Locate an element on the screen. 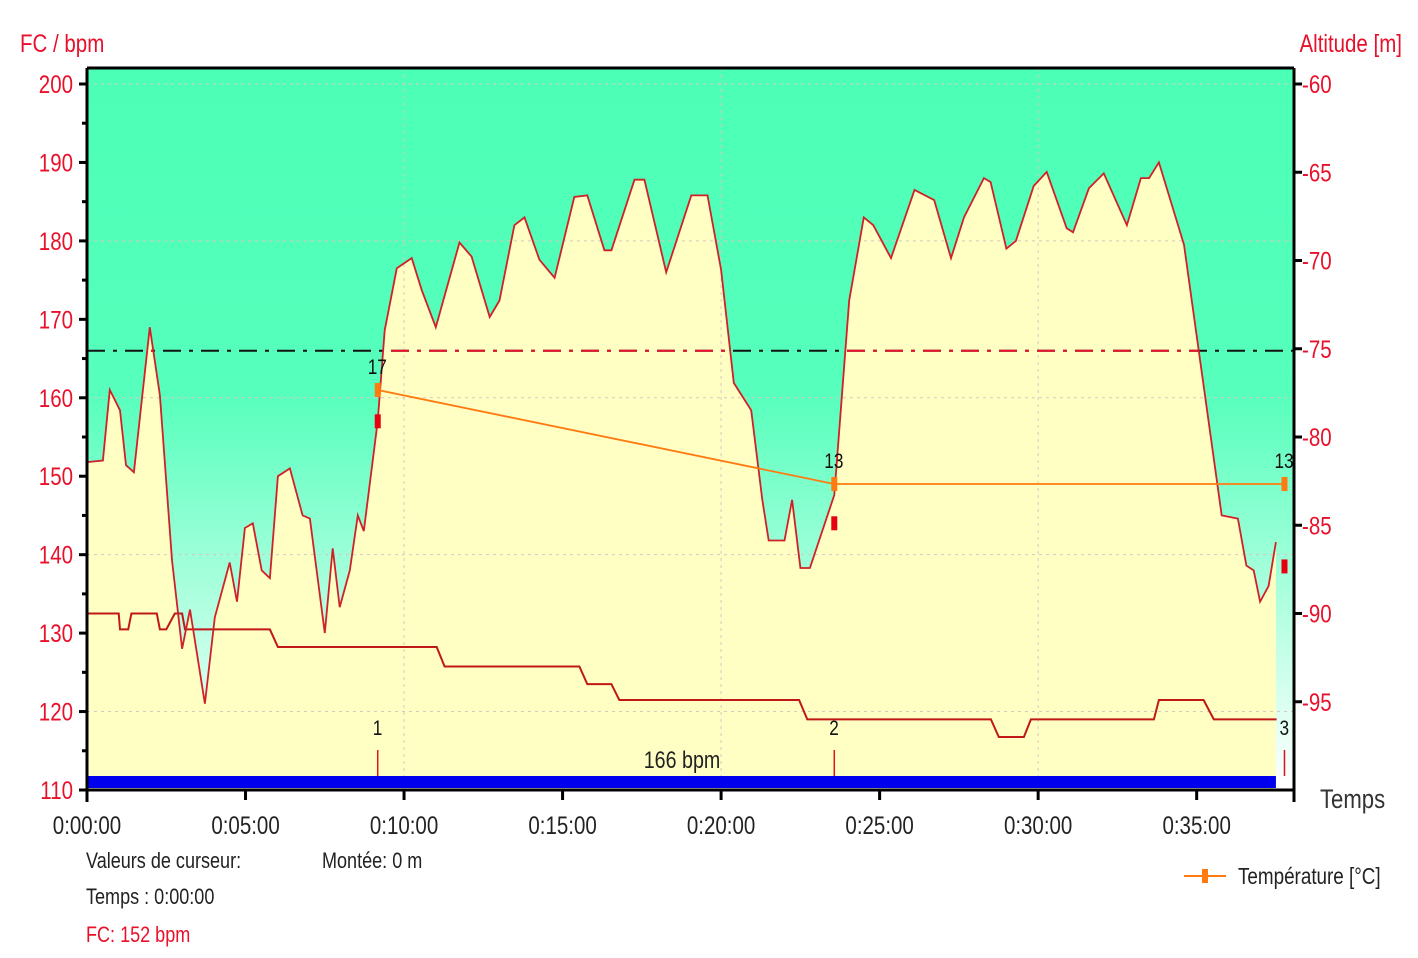 The image size is (1418, 958). cursor-values-title: Valeurs de curseur: is located at coordinates (164, 860).